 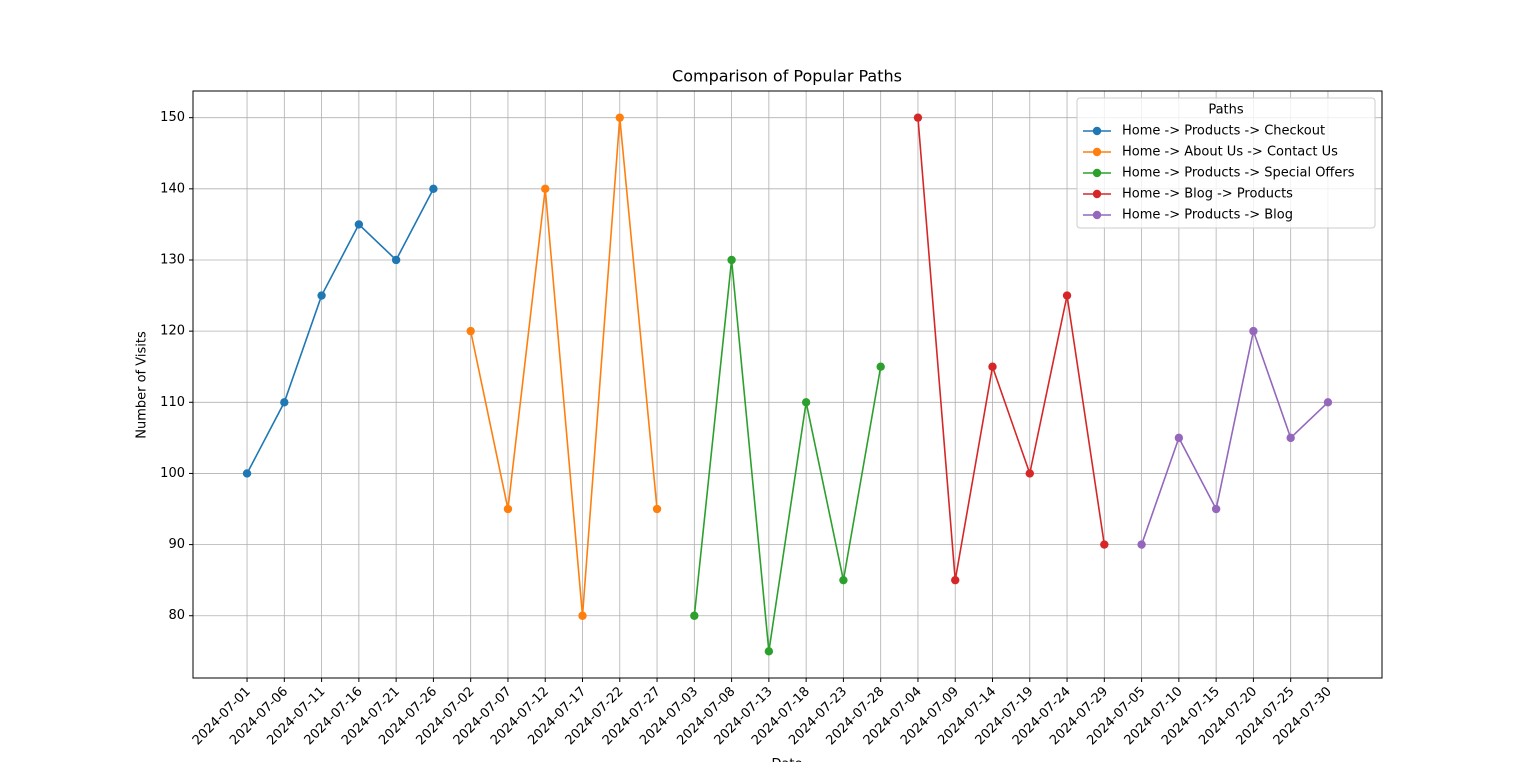 What do you see at coordinates (786, 759) in the screenshot?
I see `x-axis-label: Date` at bounding box center [786, 759].